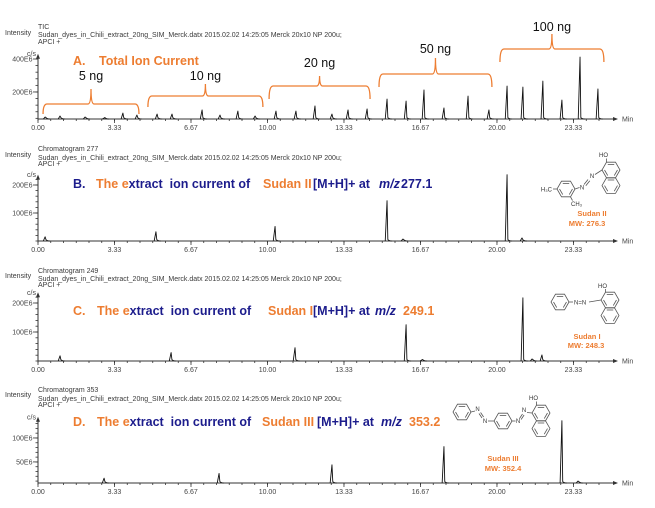 The image size is (655, 508). I want to click on title-letter: A., so click(79, 61).